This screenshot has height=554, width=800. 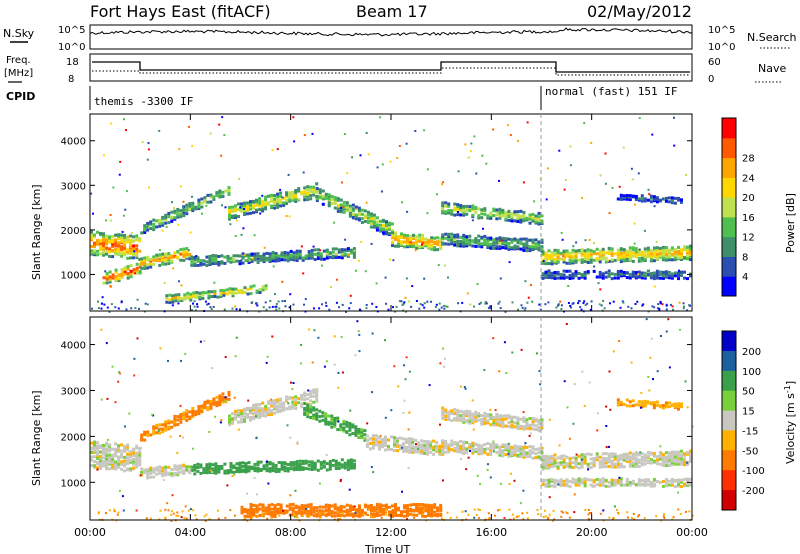 What do you see at coordinates (748, 198) in the screenshot?
I see `colorbar-tick-label: 20` at bounding box center [748, 198].